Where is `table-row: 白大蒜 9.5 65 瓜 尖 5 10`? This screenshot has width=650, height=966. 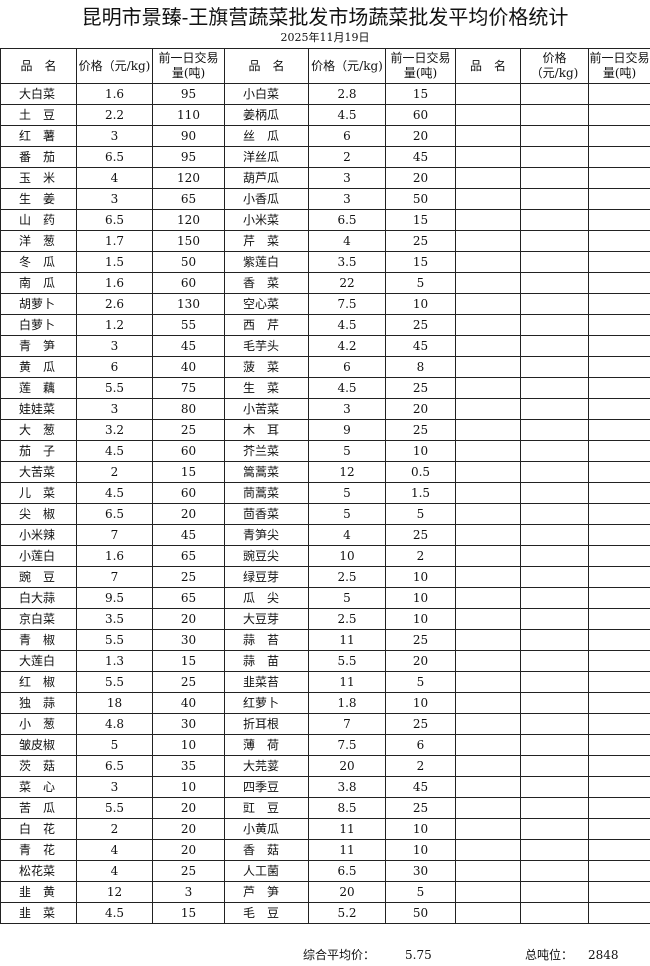
table-row: 白大蒜 9.5 65 瓜 尖 5 10 is located at coordinates (325, 598).